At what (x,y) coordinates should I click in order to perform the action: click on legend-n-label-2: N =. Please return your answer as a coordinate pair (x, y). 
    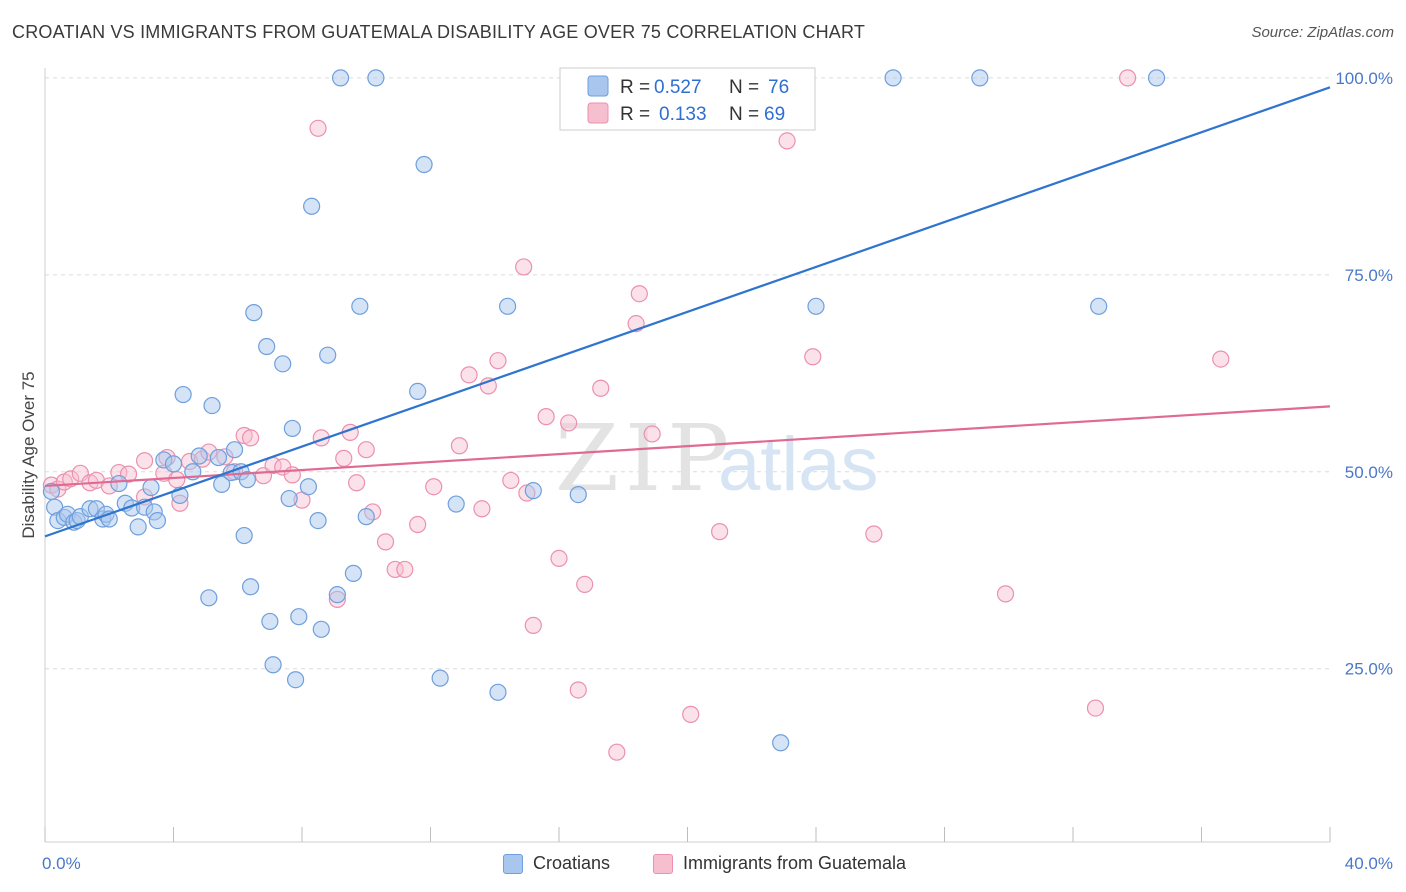
    Looking at the image, I should click on (744, 114).